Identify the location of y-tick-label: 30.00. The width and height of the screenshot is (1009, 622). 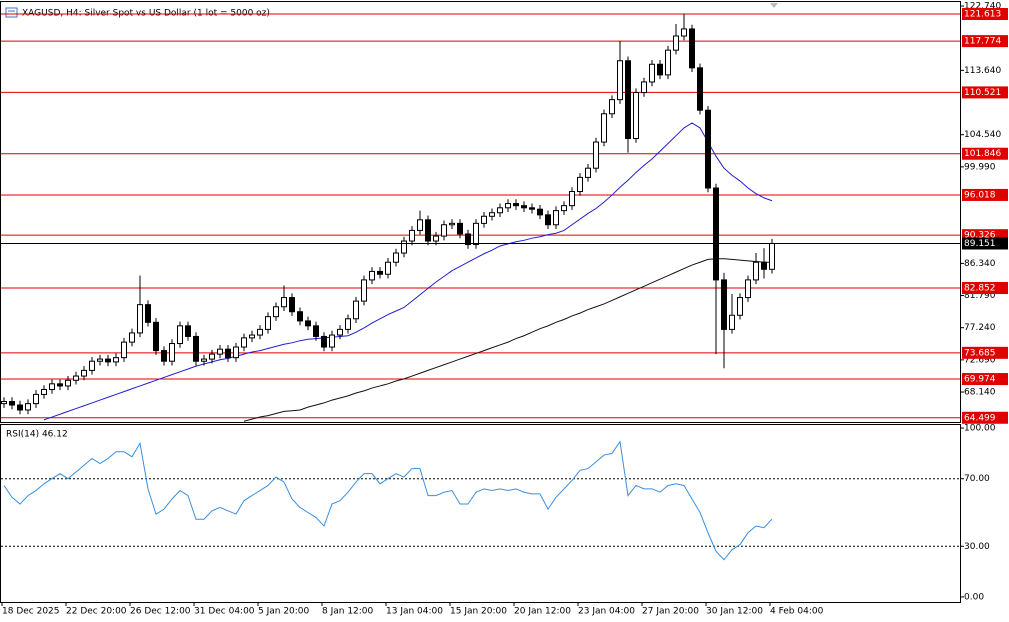
(977, 547).